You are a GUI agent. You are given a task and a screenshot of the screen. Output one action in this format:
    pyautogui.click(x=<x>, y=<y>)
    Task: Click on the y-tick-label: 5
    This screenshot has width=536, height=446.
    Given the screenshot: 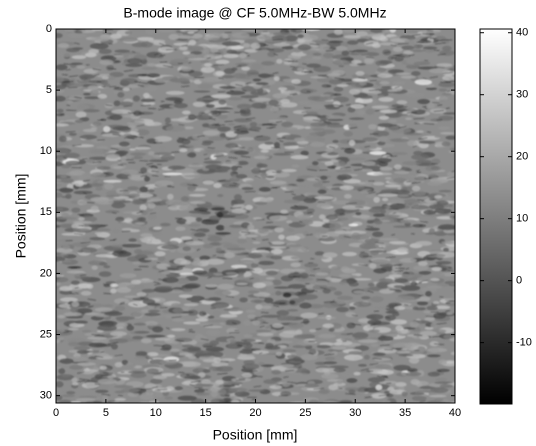 What is the action you would take?
    pyautogui.click(x=49, y=90)
    